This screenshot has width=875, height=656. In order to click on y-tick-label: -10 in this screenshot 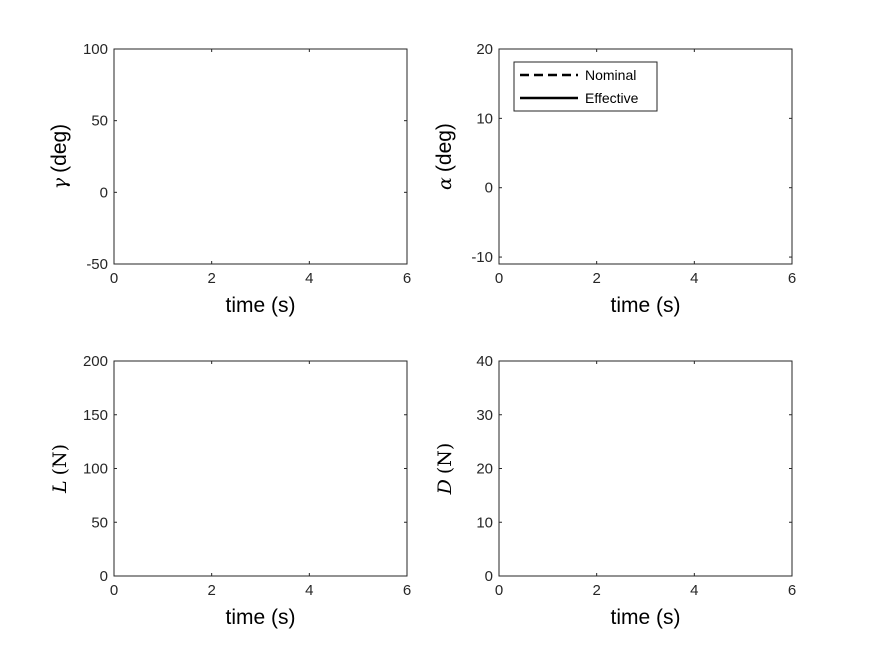, I will do `click(482, 257)`.